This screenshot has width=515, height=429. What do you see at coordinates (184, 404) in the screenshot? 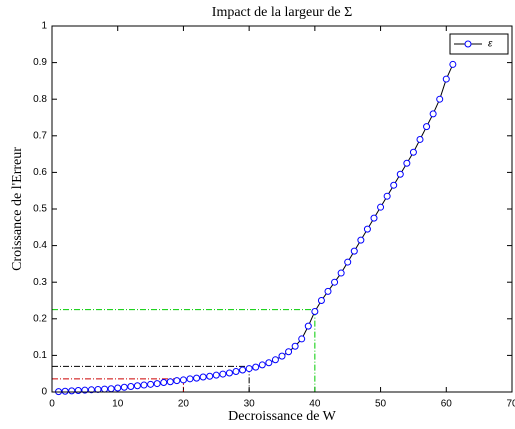
I see `x-tick-label: 20` at bounding box center [184, 404].